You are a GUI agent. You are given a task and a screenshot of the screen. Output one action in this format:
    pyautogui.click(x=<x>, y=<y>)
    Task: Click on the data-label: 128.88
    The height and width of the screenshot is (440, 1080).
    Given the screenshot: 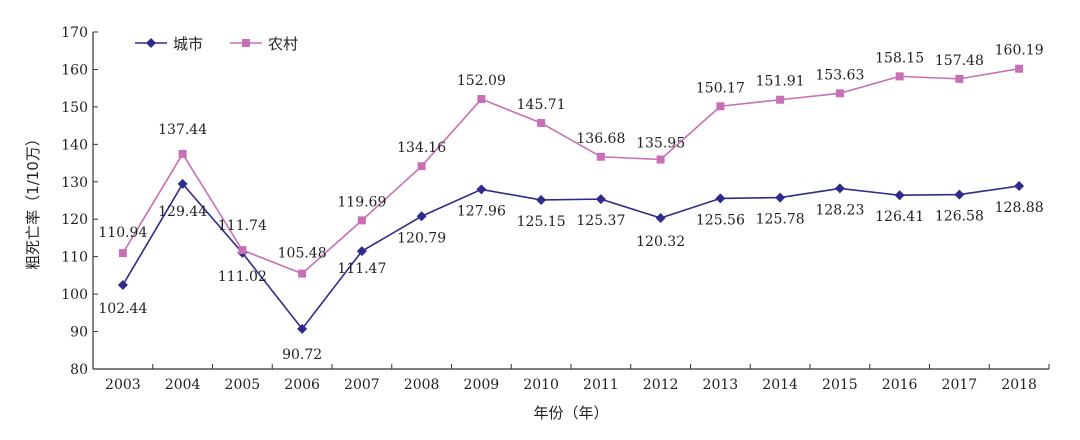 What is the action you would take?
    pyautogui.click(x=1019, y=208)
    